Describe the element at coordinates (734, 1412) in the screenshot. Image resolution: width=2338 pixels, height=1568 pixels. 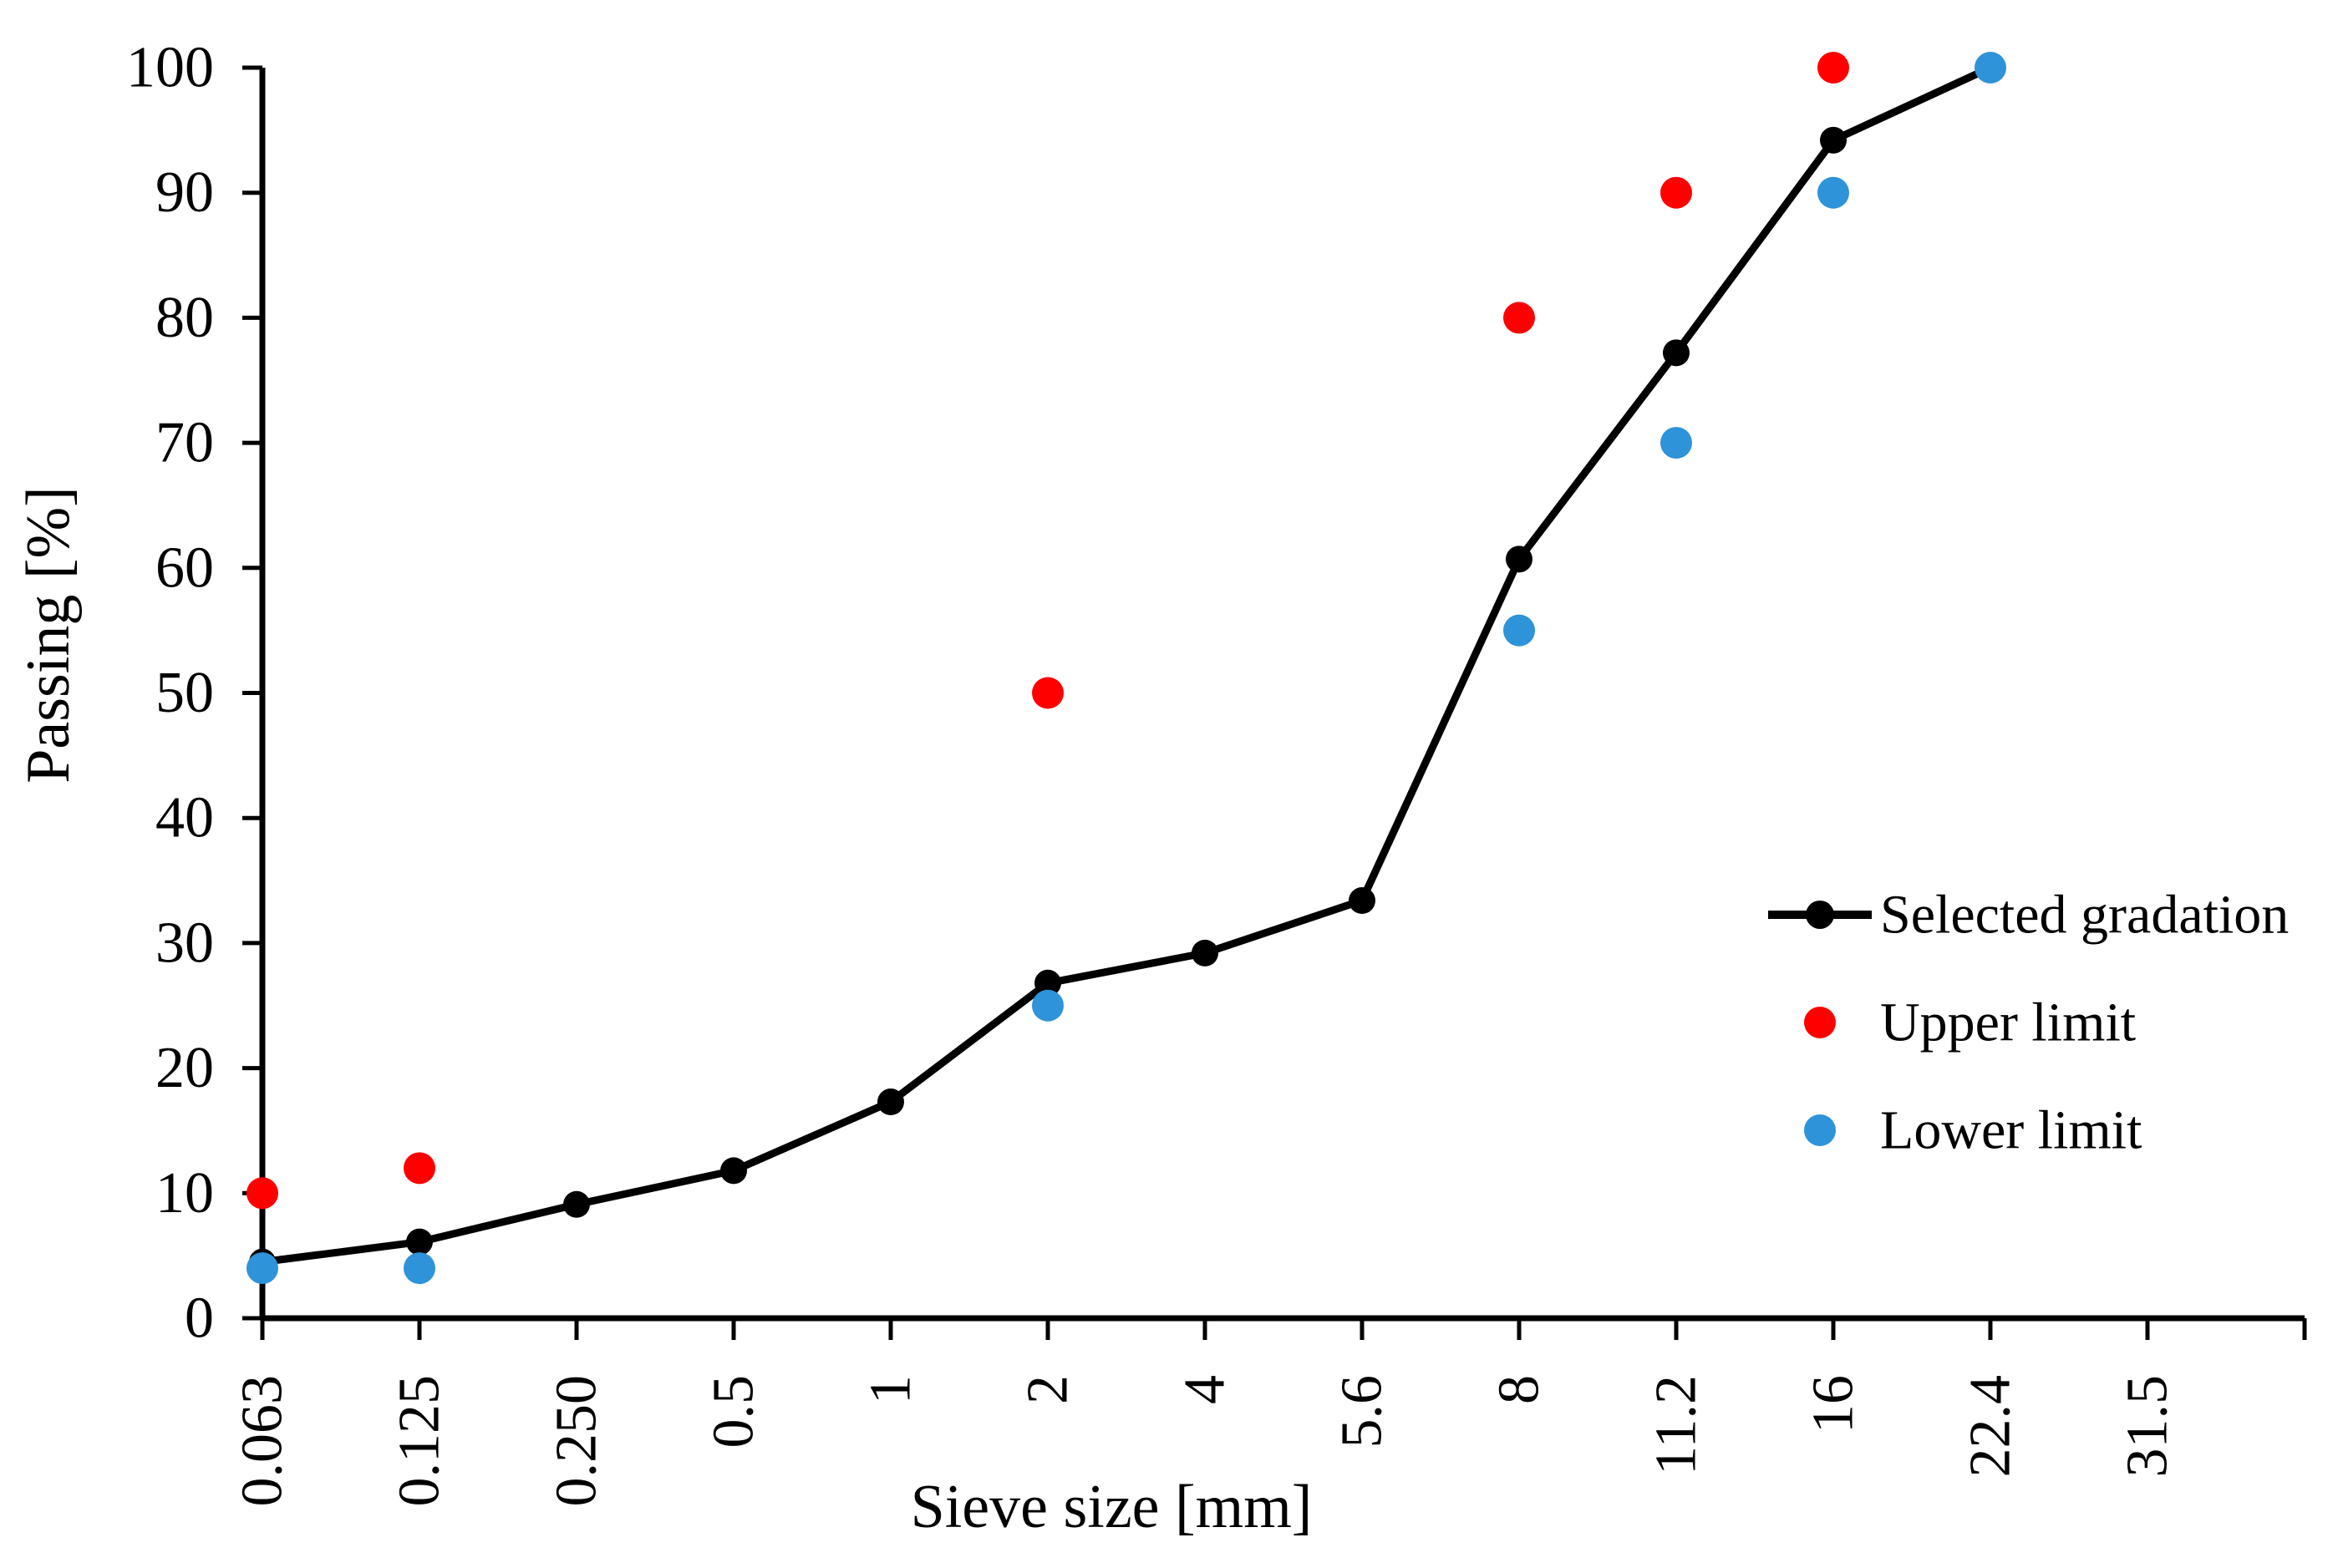
I see `x-tick-label: 0.5` at that location.